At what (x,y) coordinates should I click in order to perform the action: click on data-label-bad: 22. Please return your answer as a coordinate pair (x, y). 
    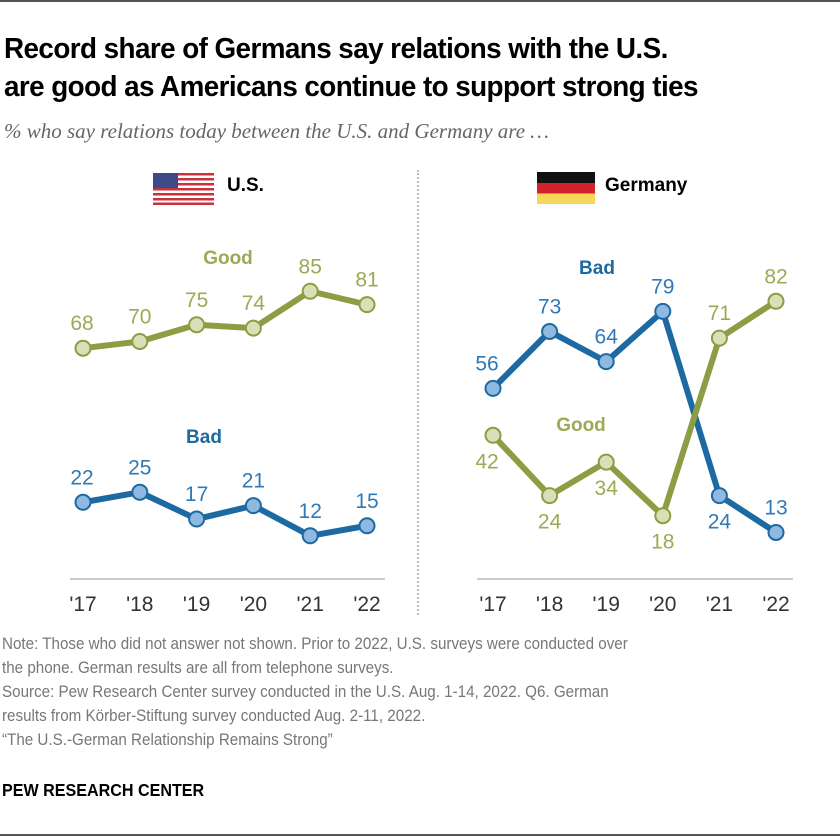
    Looking at the image, I should click on (81, 477).